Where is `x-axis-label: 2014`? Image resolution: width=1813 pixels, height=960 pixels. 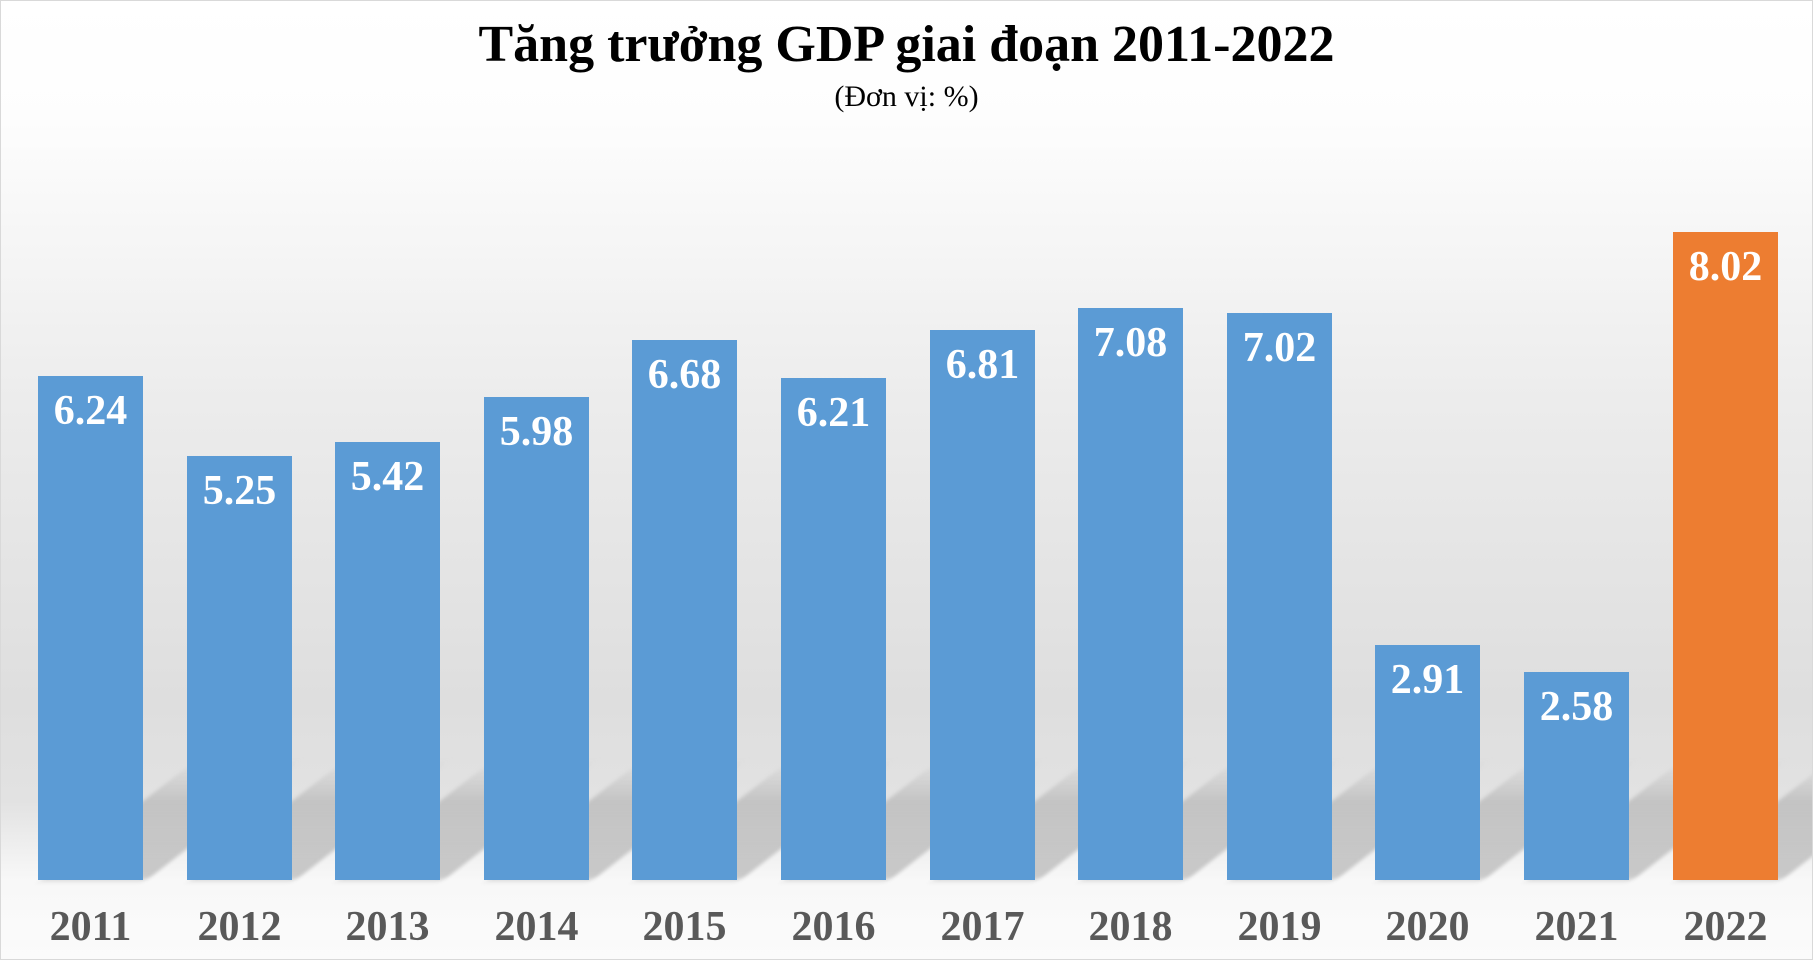 x-axis-label: 2014 is located at coordinates (536, 927).